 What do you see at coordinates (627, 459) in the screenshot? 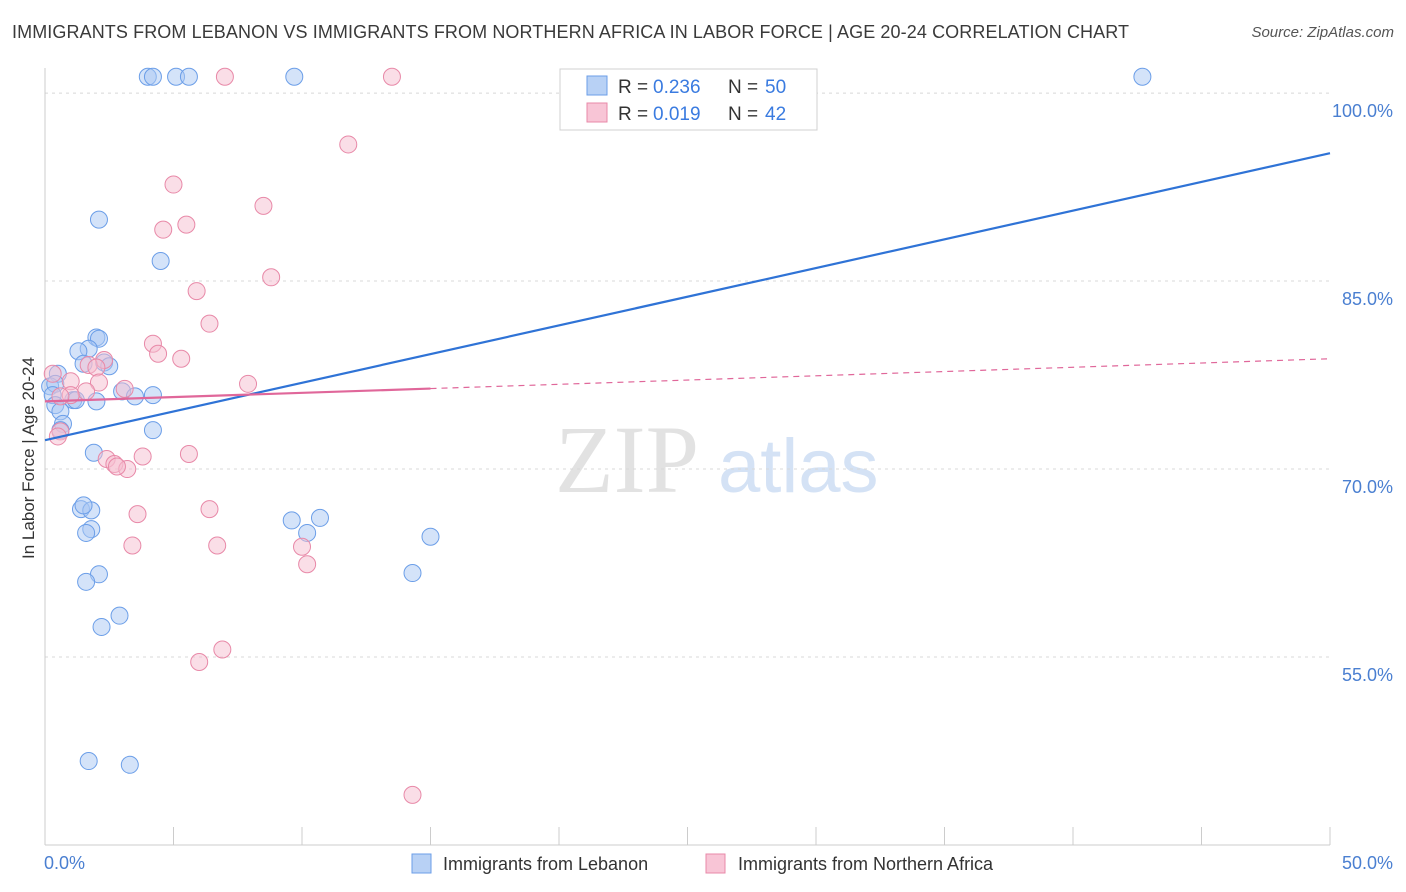
I see `watermark-zip: ZIP` at bounding box center [627, 459].